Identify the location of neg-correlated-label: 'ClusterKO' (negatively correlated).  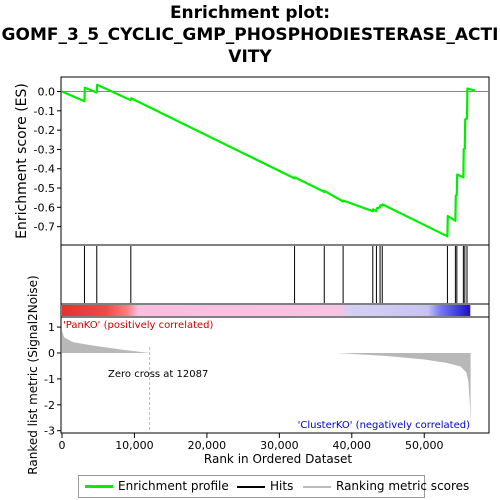
(384, 425).